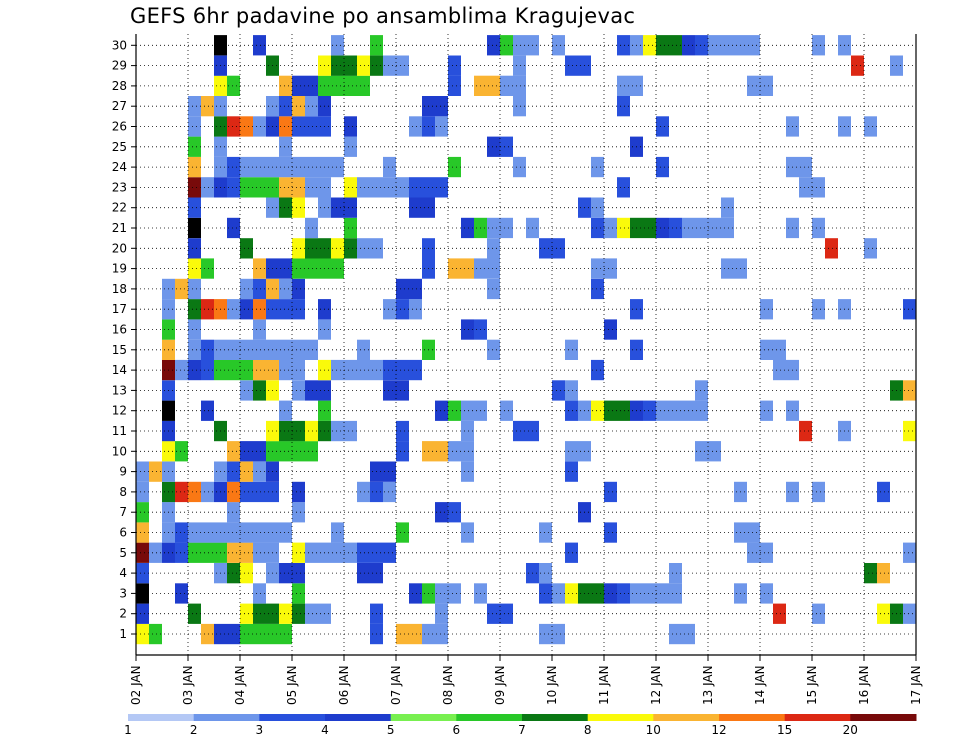  What do you see at coordinates (123, 573) in the screenshot?
I see `y-tick-label: 4` at bounding box center [123, 573].